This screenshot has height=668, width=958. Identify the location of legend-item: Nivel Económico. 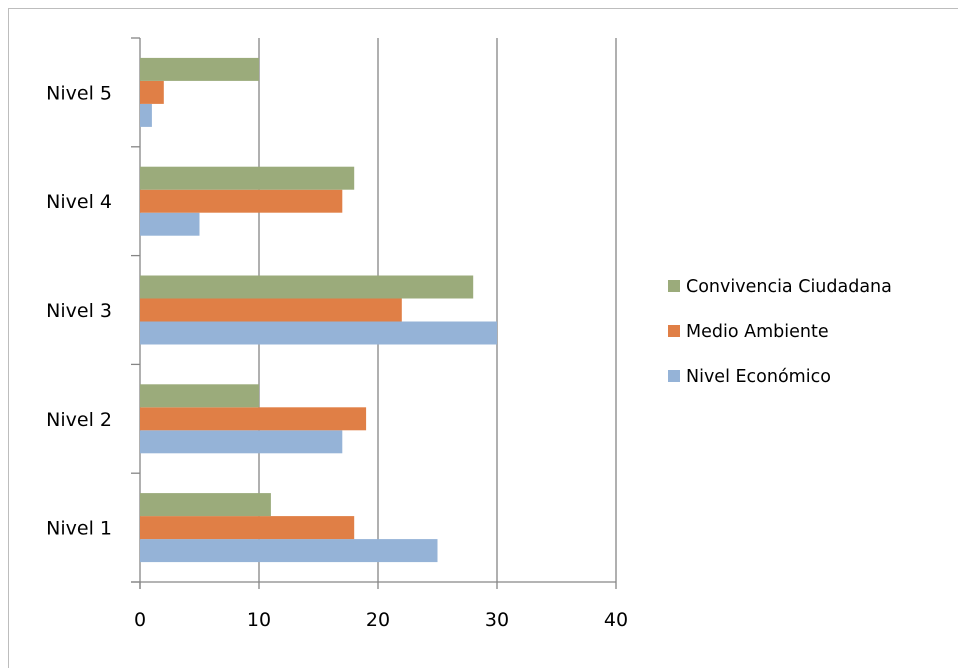
(749, 377).